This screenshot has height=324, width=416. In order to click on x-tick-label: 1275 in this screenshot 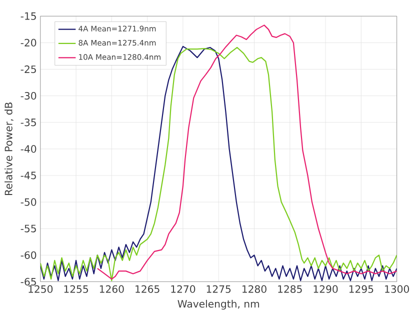, I will do `click(218, 289)`.